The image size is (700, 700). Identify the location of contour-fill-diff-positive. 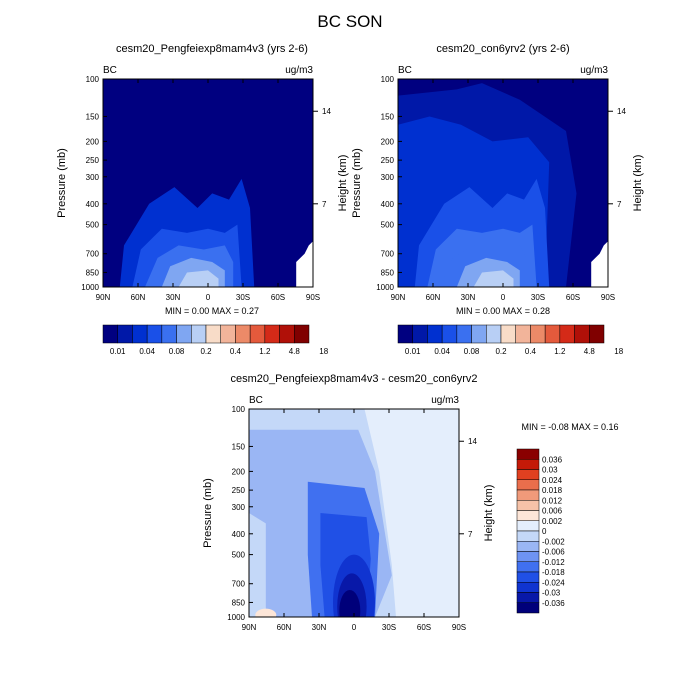
(266, 612).